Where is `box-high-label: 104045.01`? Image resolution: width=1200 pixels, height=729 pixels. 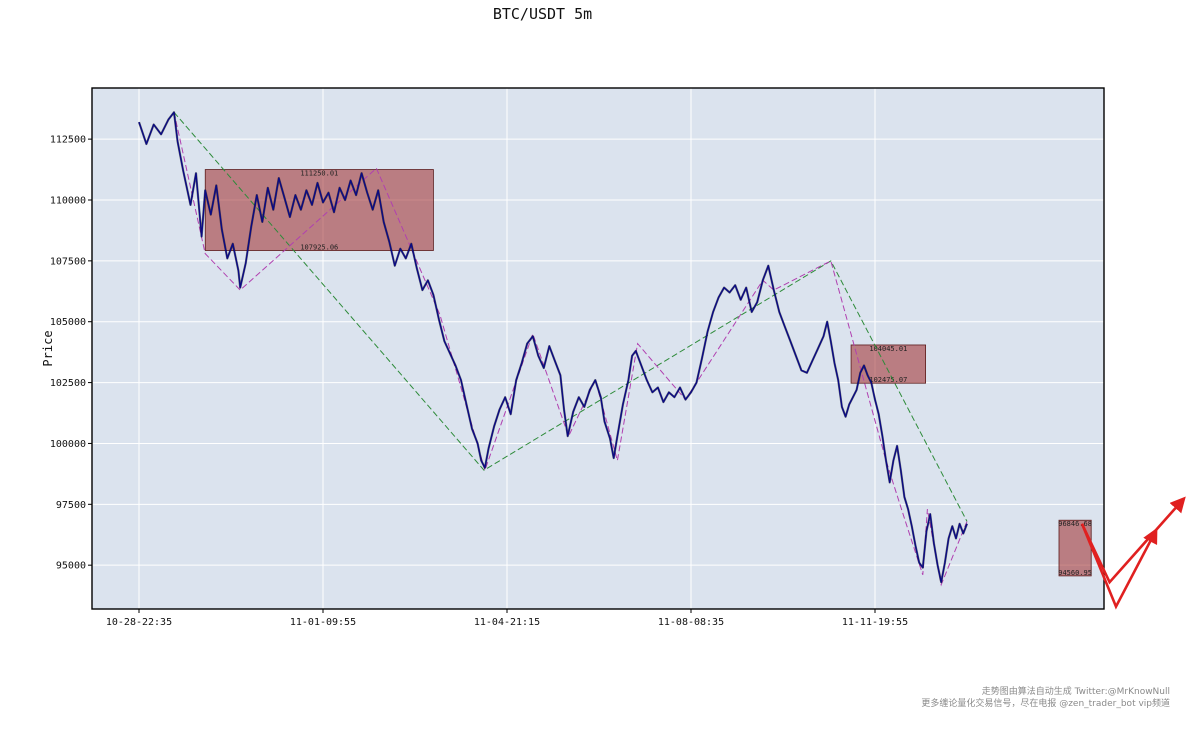
box-high-label: 104045.01 is located at coordinates (888, 349).